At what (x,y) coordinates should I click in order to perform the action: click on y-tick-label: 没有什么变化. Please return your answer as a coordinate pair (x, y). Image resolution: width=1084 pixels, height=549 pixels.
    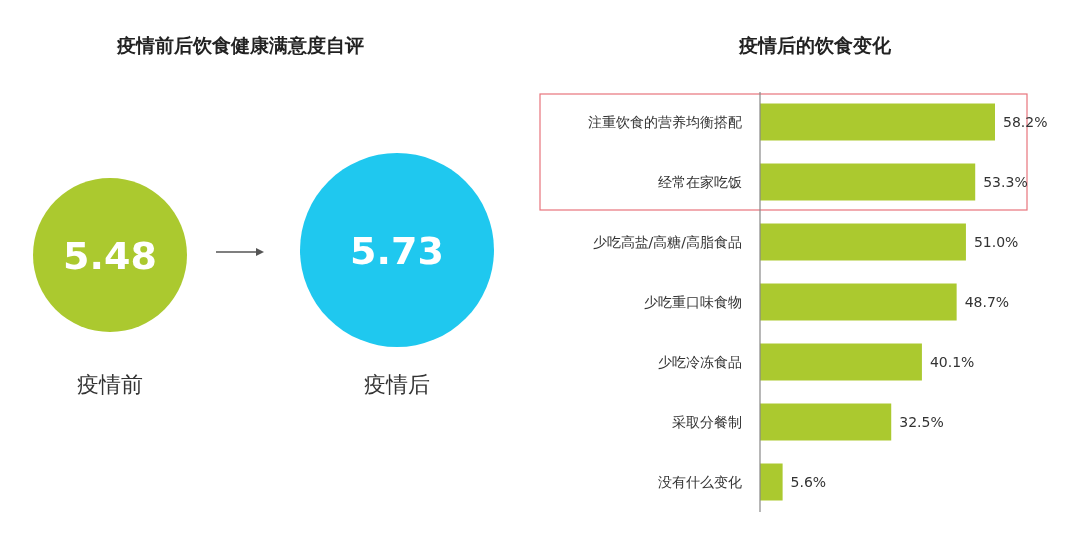
    Looking at the image, I should click on (700, 482).